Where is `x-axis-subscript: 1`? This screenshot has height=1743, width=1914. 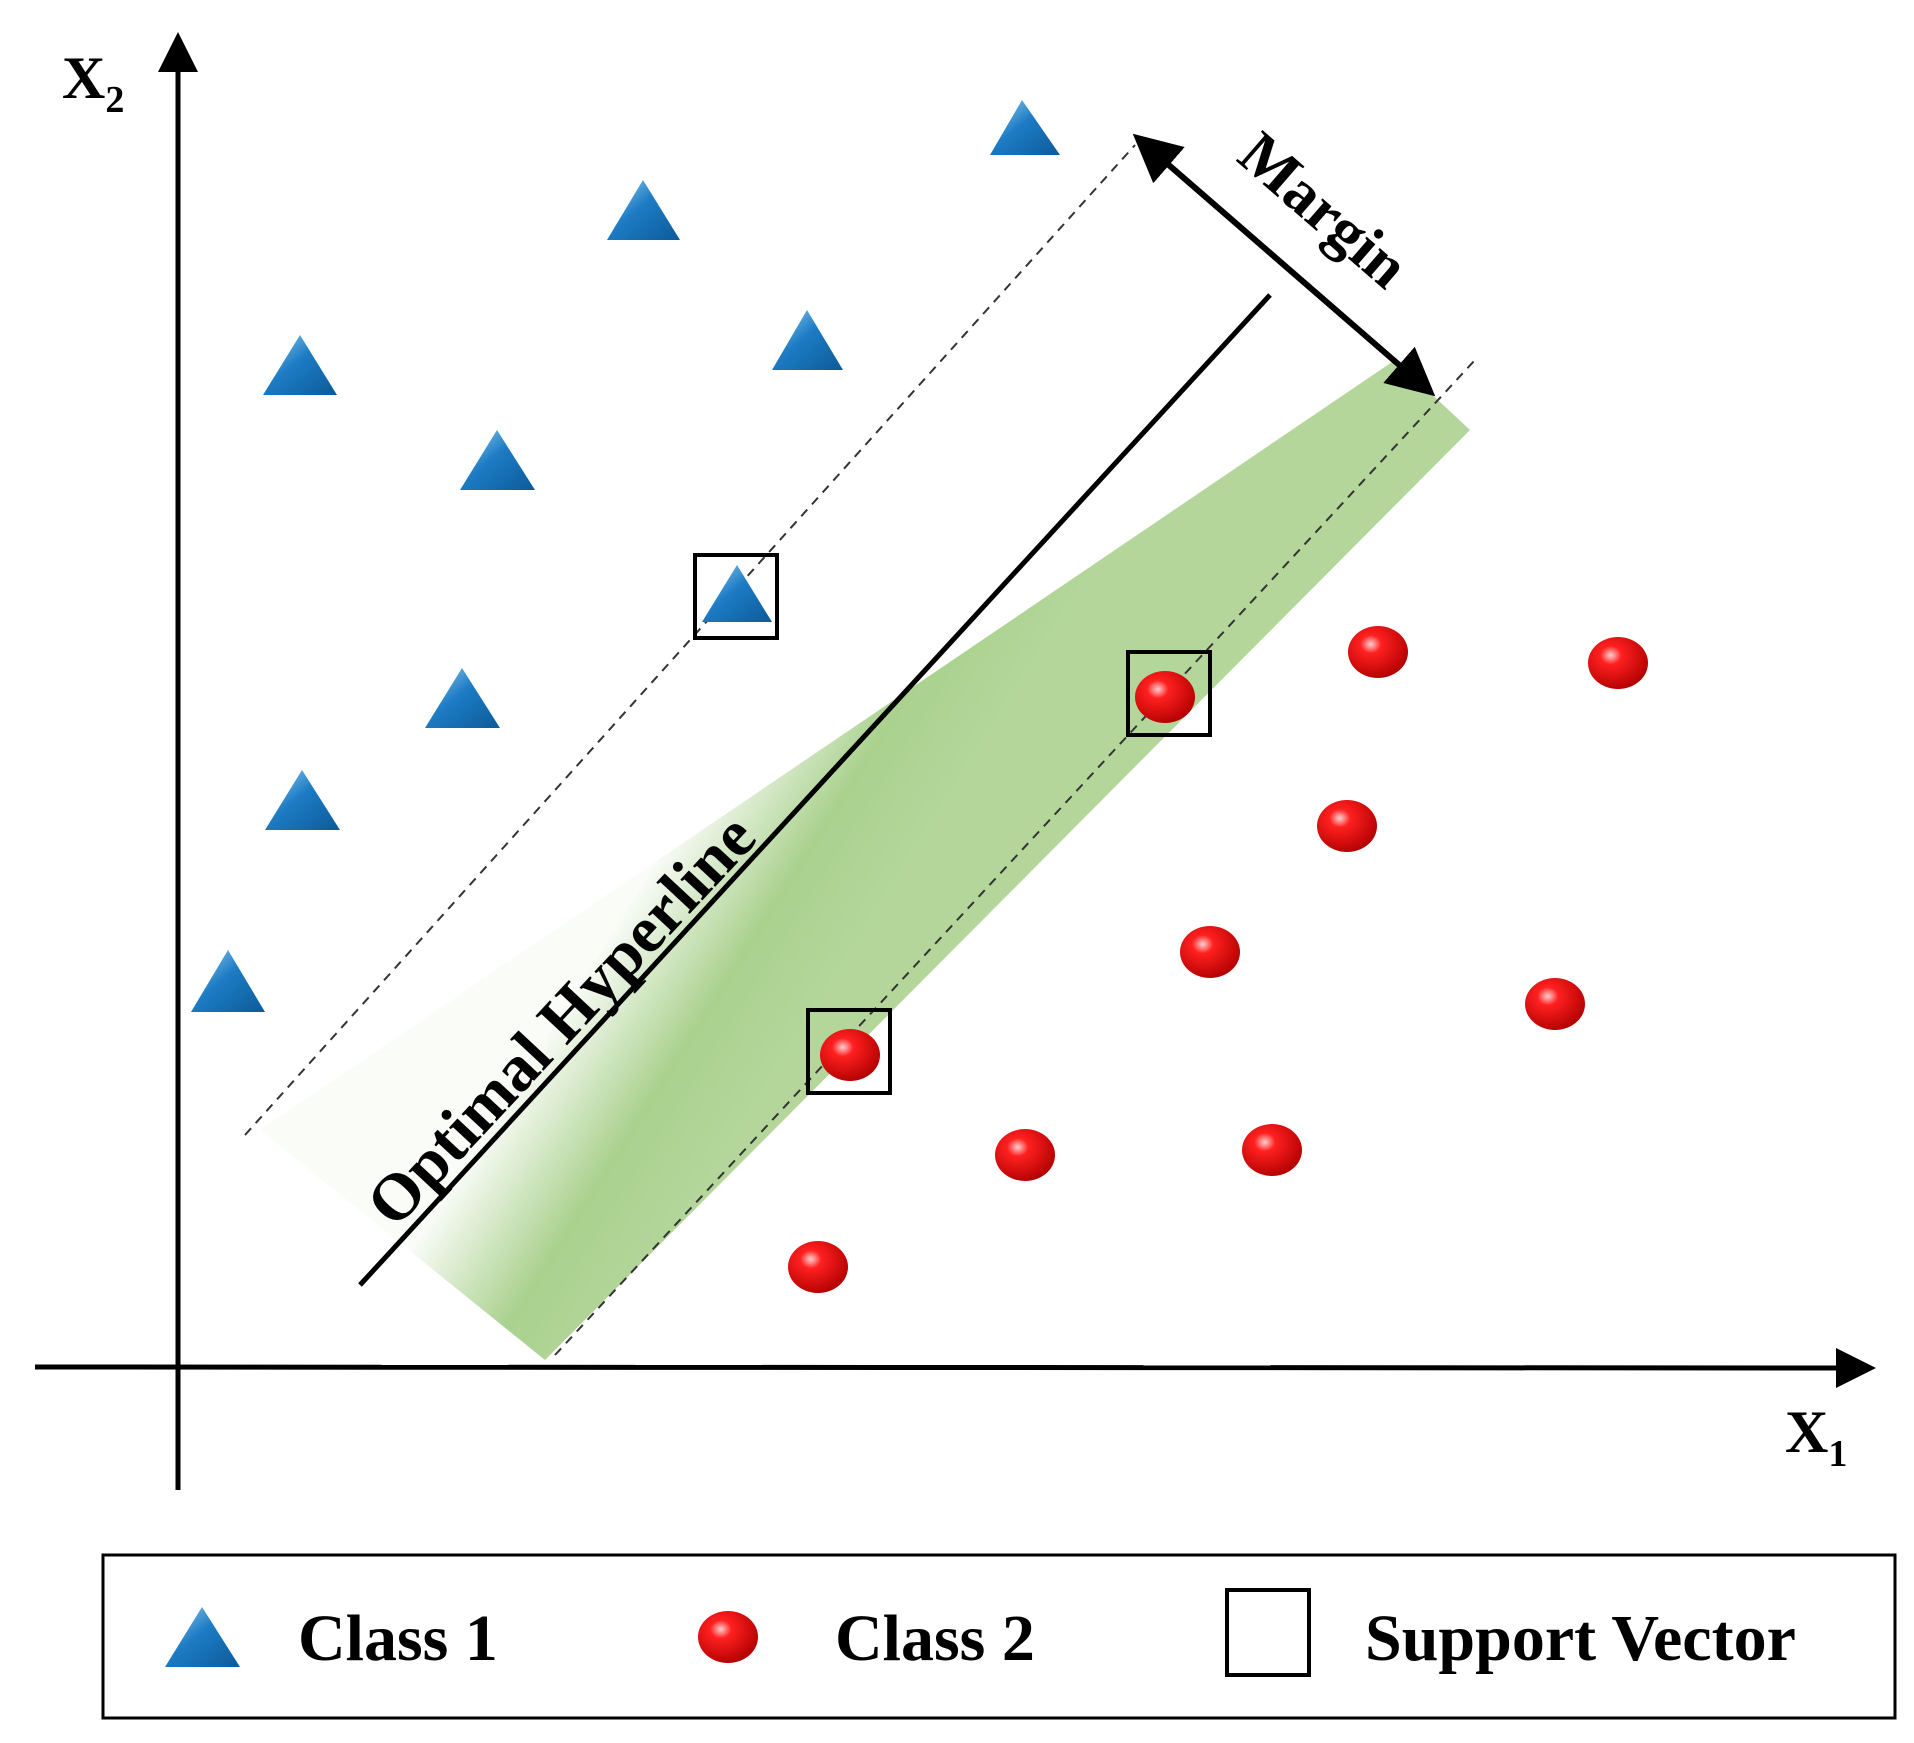
x-axis-subscript: 1 is located at coordinates (1837, 1454).